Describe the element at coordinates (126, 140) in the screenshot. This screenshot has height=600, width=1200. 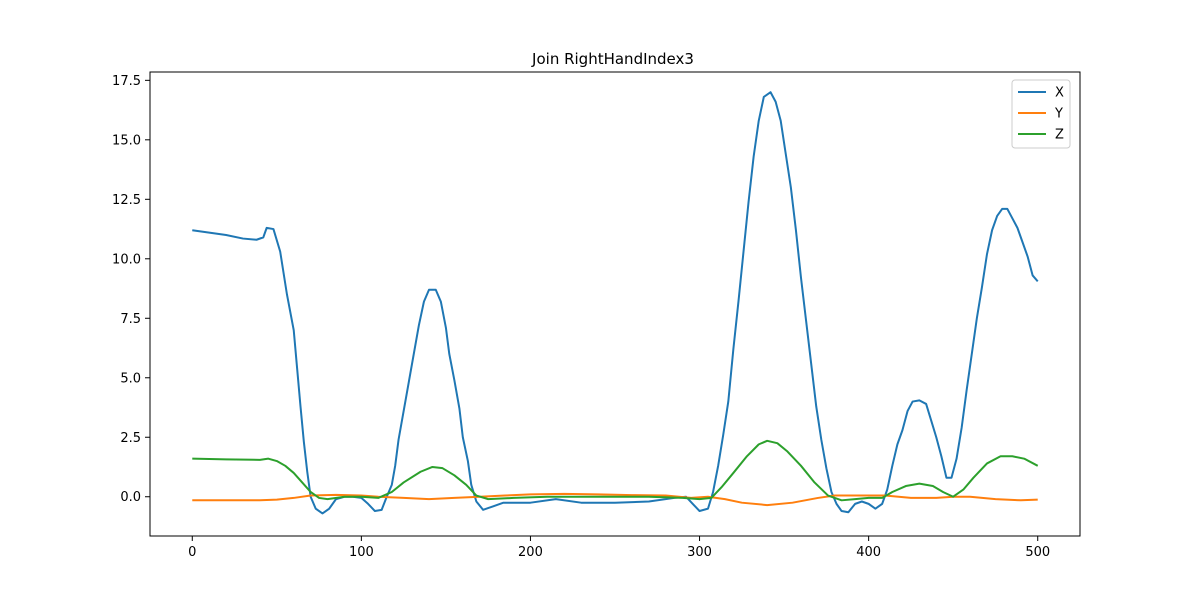
I see `y-tick-label: 15.0` at that location.